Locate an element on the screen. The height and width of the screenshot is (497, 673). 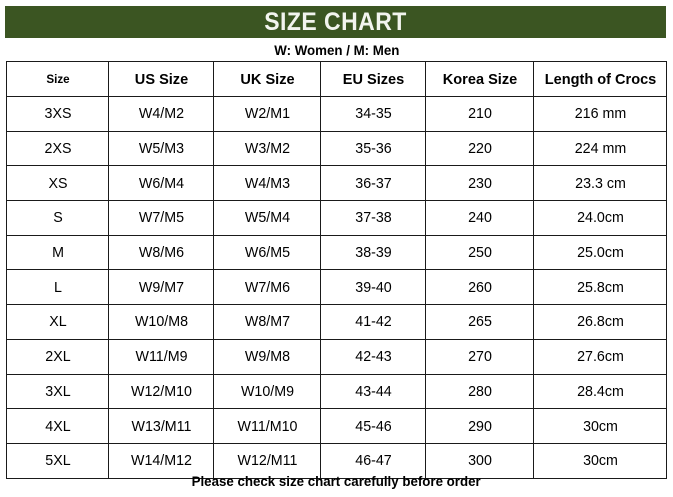
cell-us-size: W5/M3 is located at coordinates (161, 148).